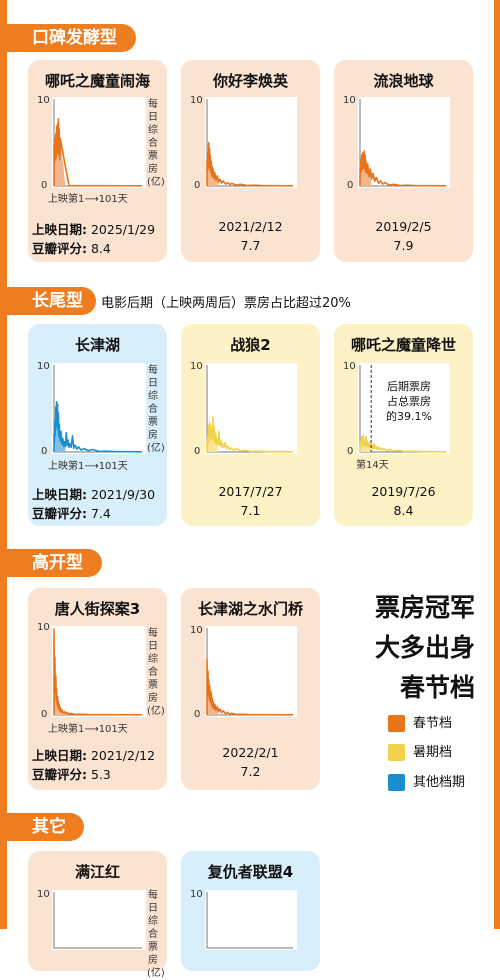 The image size is (500, 980). Describe the element at coordinates (403, 226) in the screenshot. I see `release-value: 2019/2/5` at that location.